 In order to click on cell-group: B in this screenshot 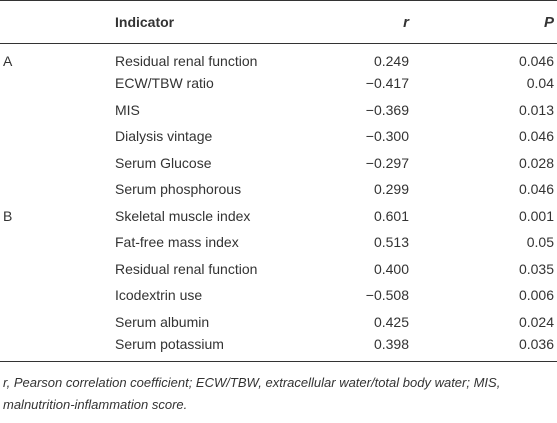, I will do `click(8, 215)`.